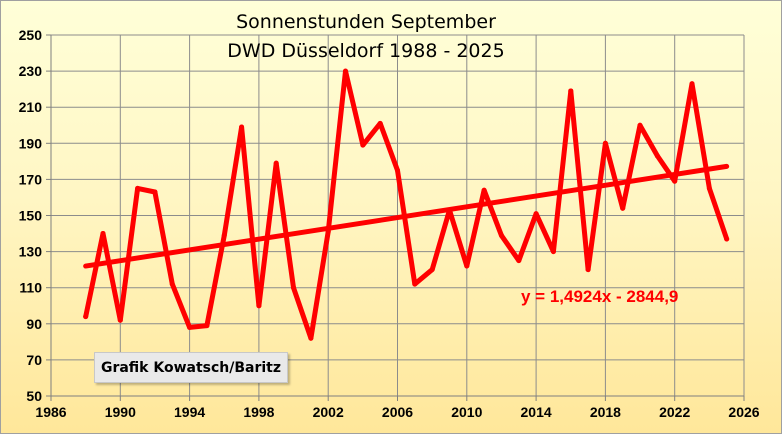 Image resolution: width=782 pixels, height=434 pixels. What do you see at coordinates (31, 216) in the screenshot?
I see `y-tick-label: 150` at bounding box center [31, 216].